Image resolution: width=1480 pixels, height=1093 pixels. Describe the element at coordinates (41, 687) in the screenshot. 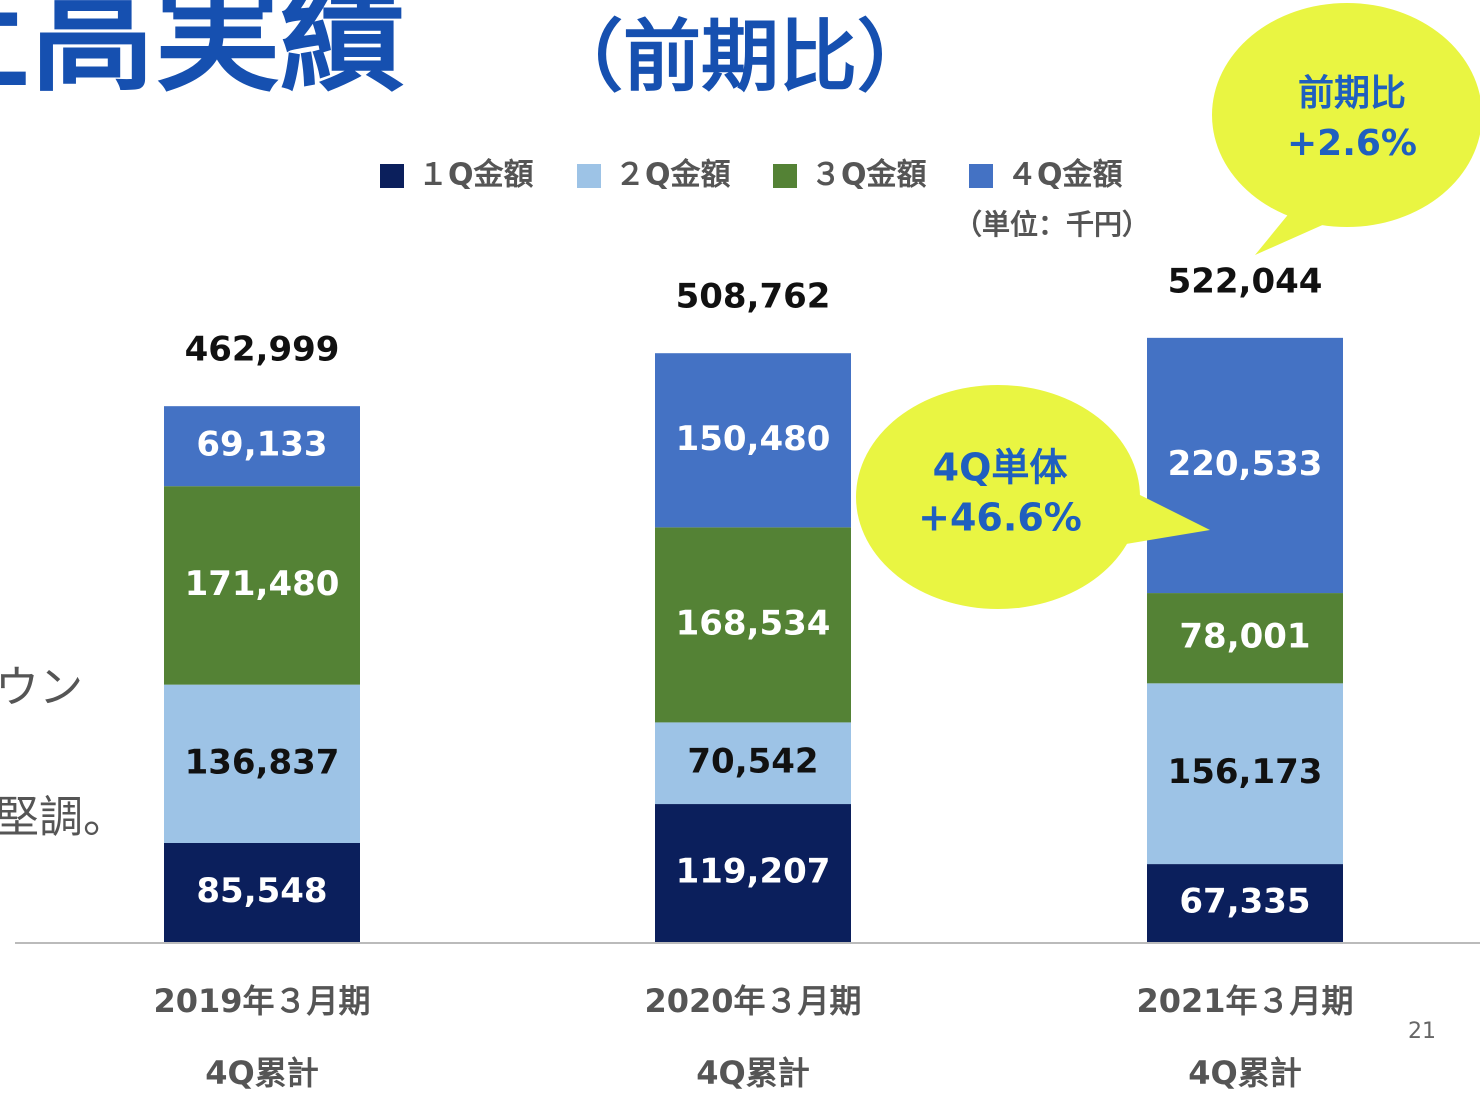

I see `side-text: ウン` at that location.